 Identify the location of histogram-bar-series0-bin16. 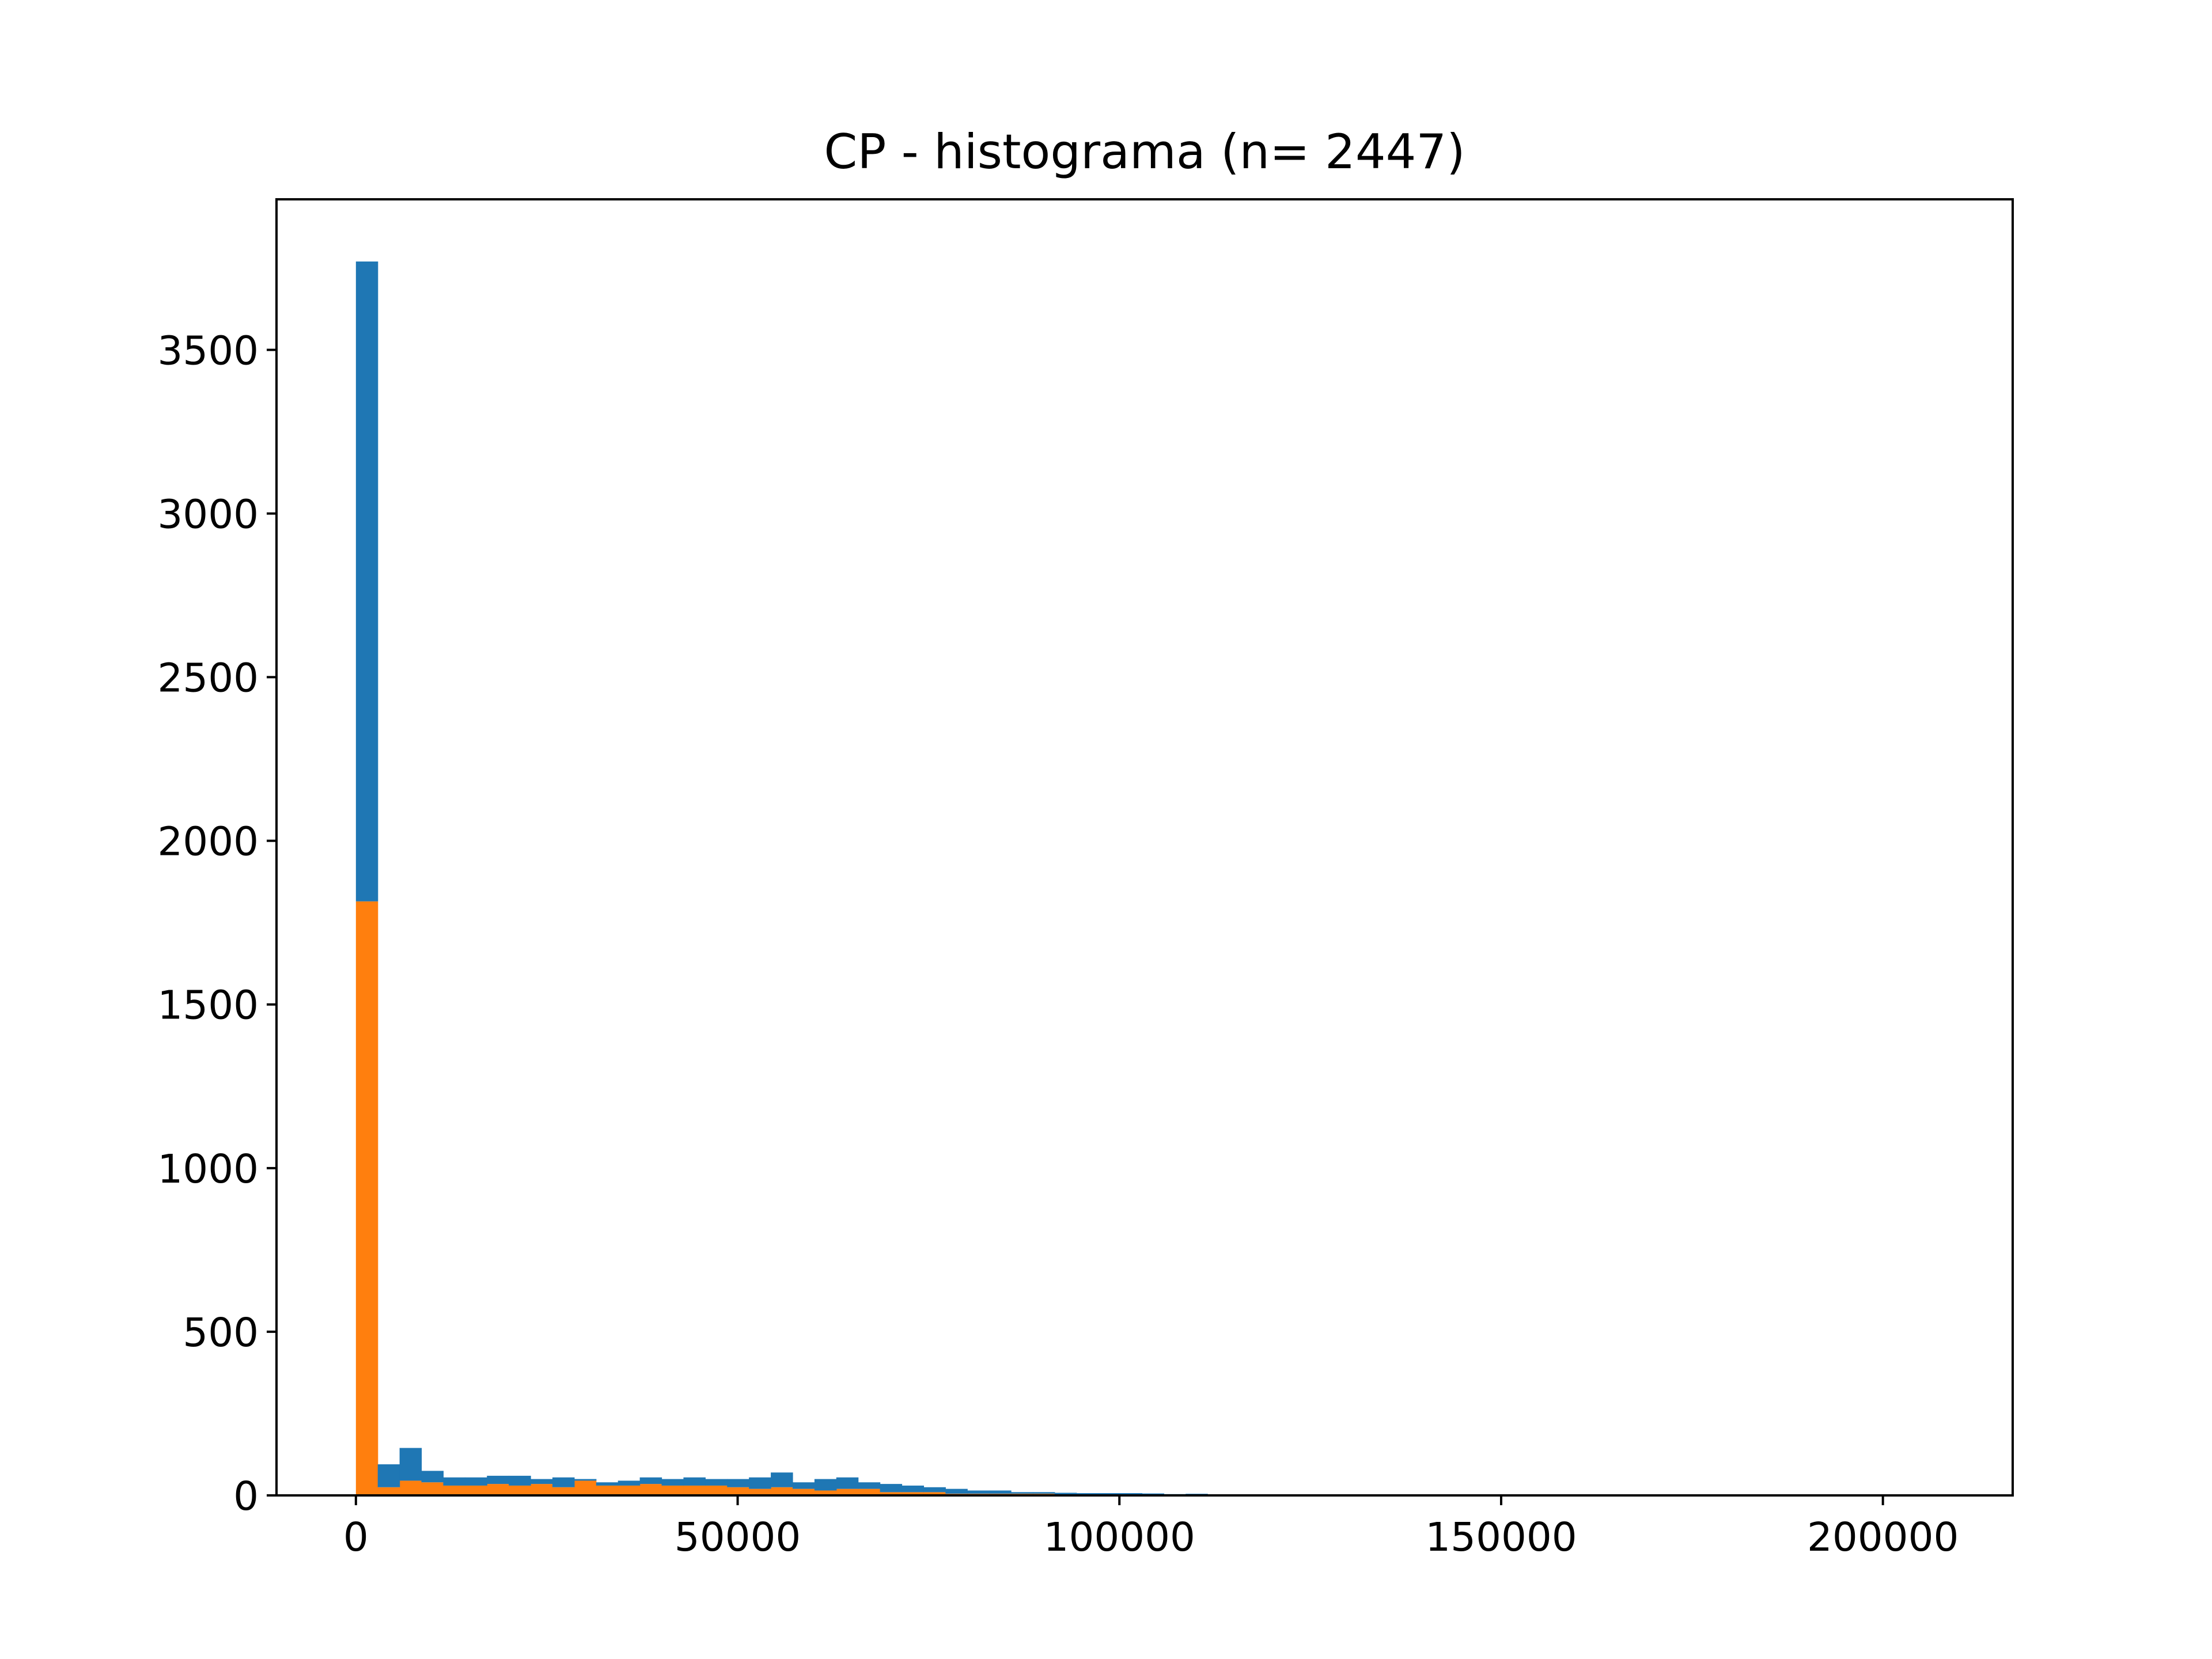
(716, 1490).